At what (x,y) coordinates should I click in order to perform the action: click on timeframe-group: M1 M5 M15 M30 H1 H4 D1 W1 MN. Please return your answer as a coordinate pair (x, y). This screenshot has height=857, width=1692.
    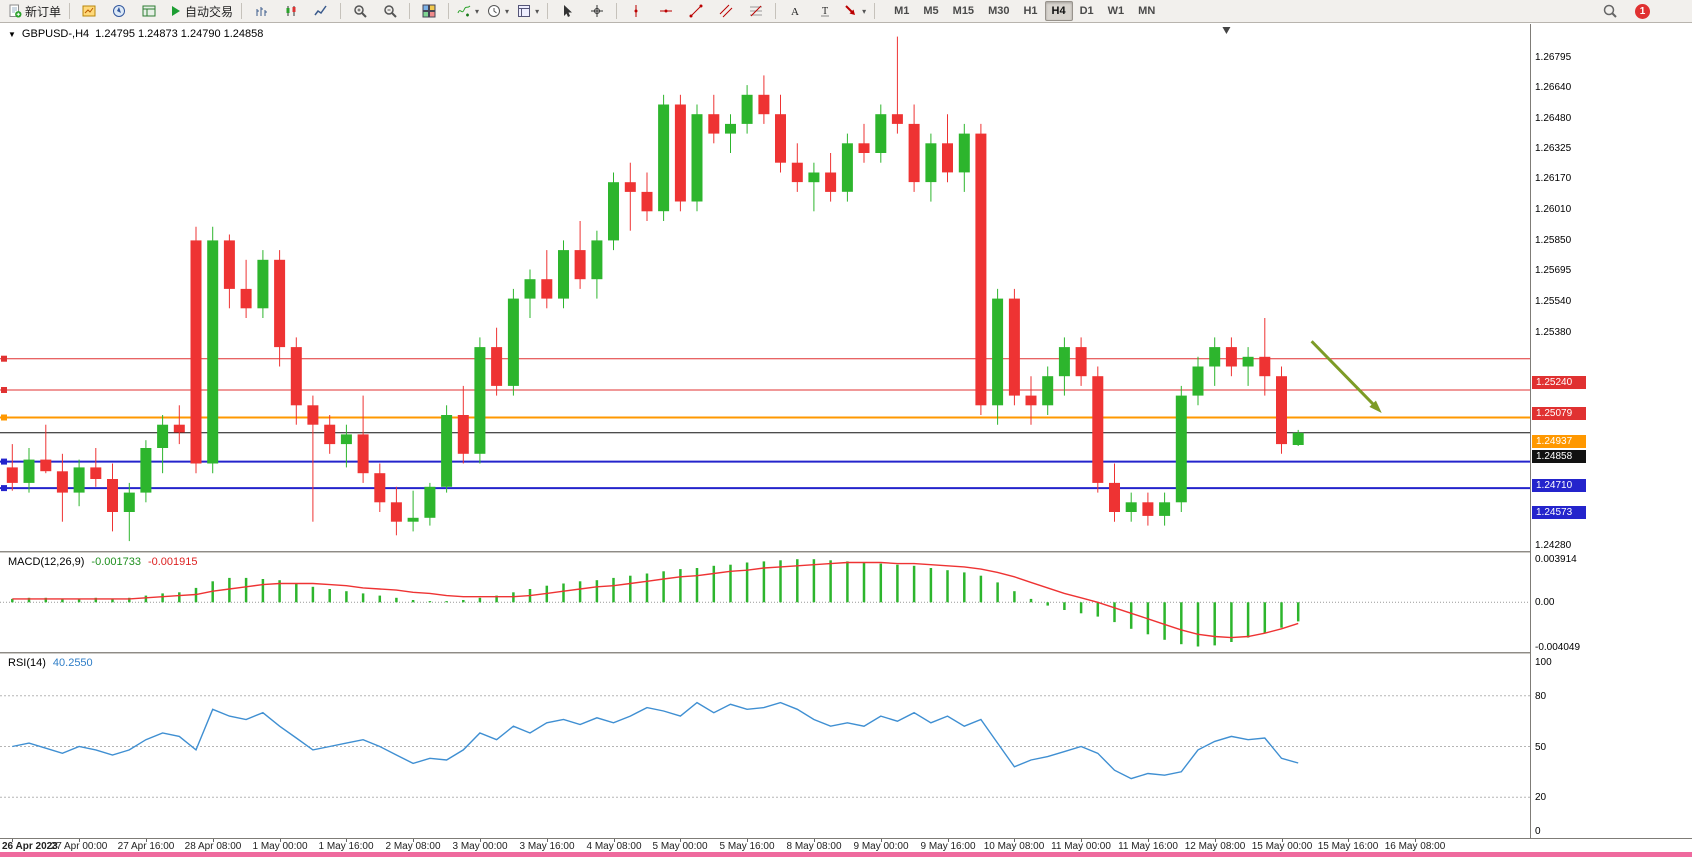
    Looking at the image, I should click on (1024, 11).